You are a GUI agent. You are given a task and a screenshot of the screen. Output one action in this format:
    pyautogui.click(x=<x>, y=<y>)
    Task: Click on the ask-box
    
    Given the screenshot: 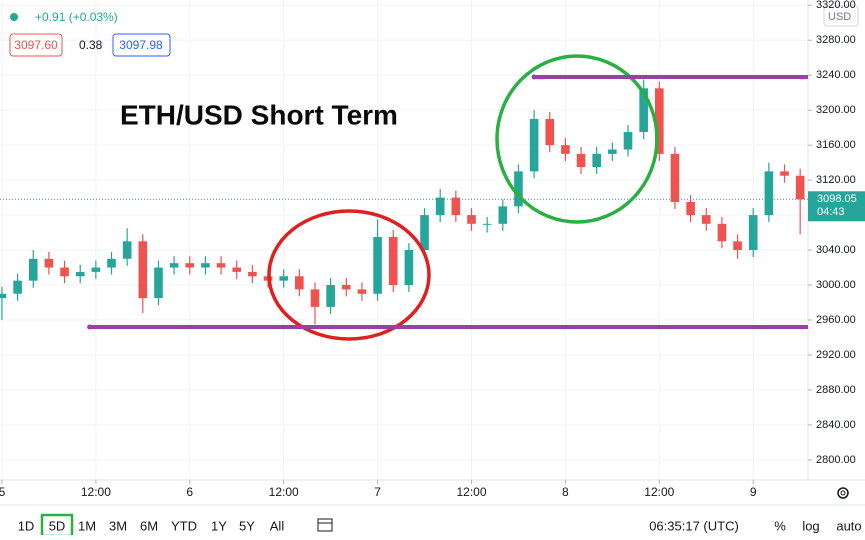 What is the action you would take?
    pyautogui.click(x=141, y=45)
    